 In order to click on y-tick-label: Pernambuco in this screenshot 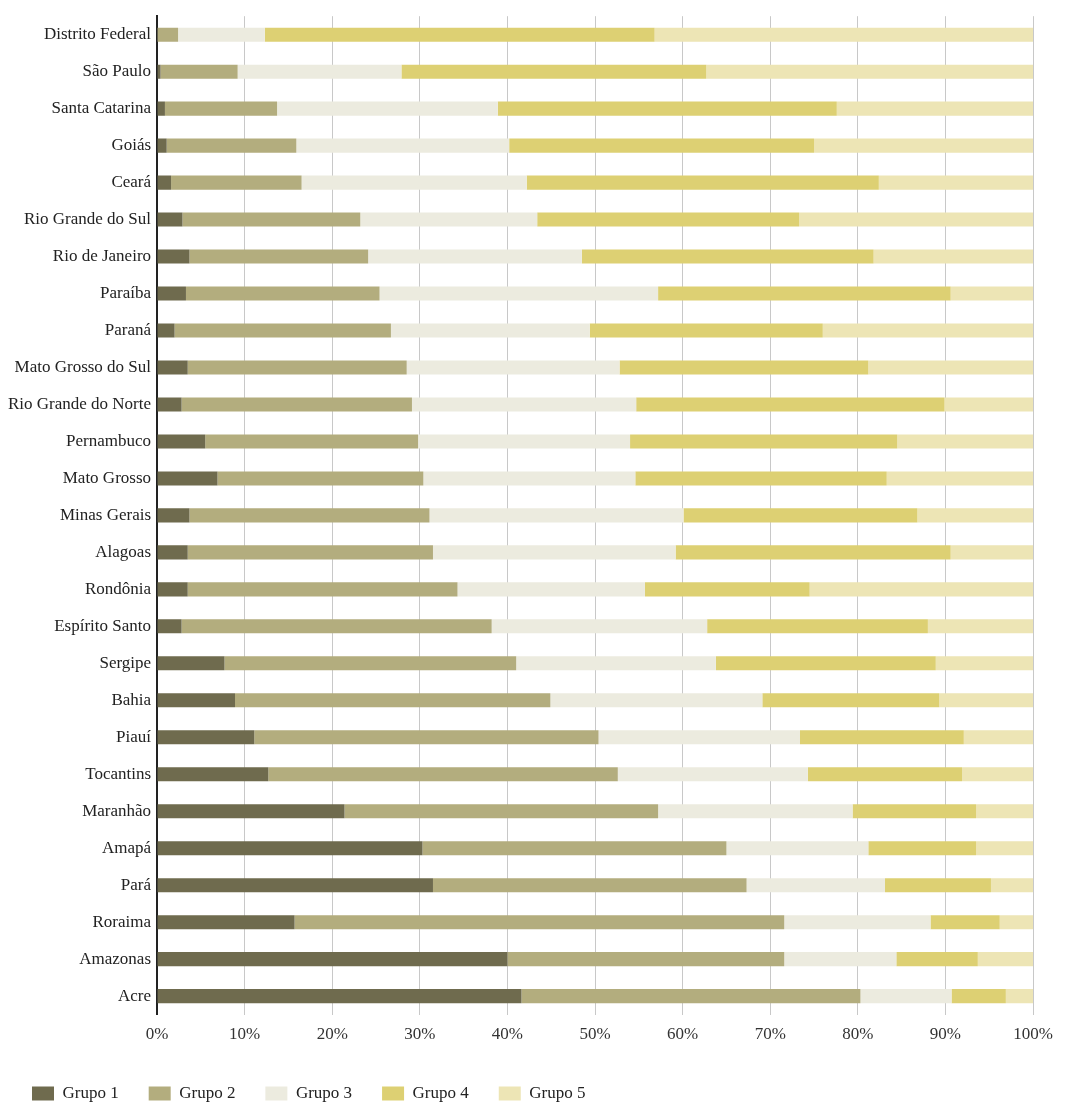, I will do `click(109, 440)`.